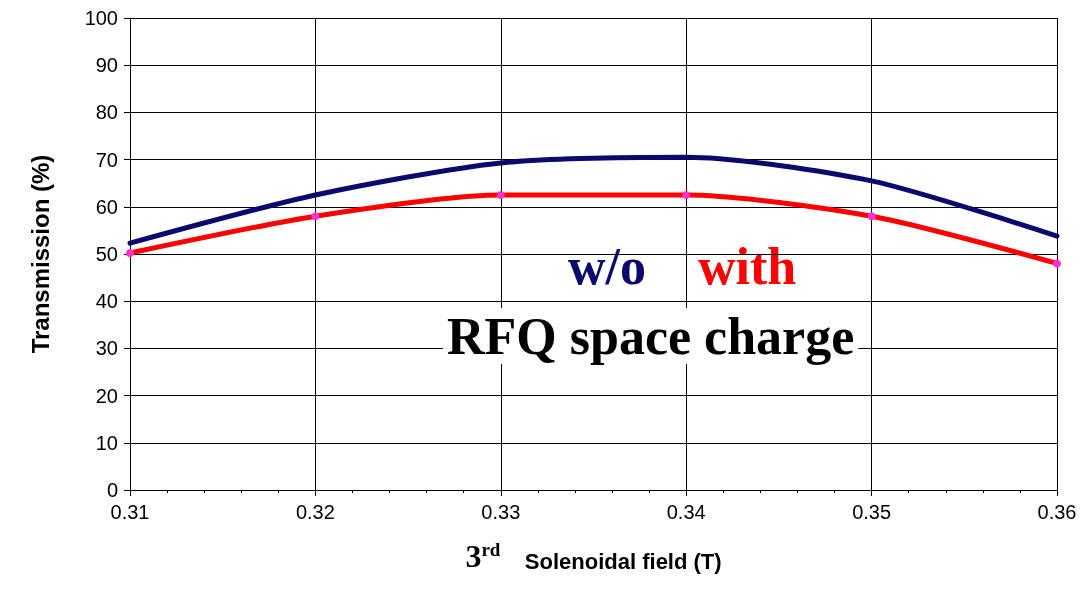 Image resolution: width=1087 pixels, height=590 pixels. I want to click on y-tick-label: 100, so click(101, 18).